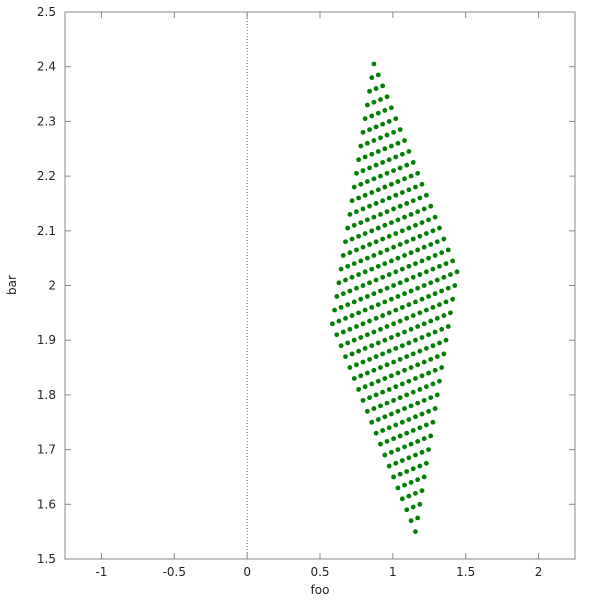 This screenshot has height=604, width=600. I want to click on x-tick-label: 0, so click(247, 572).